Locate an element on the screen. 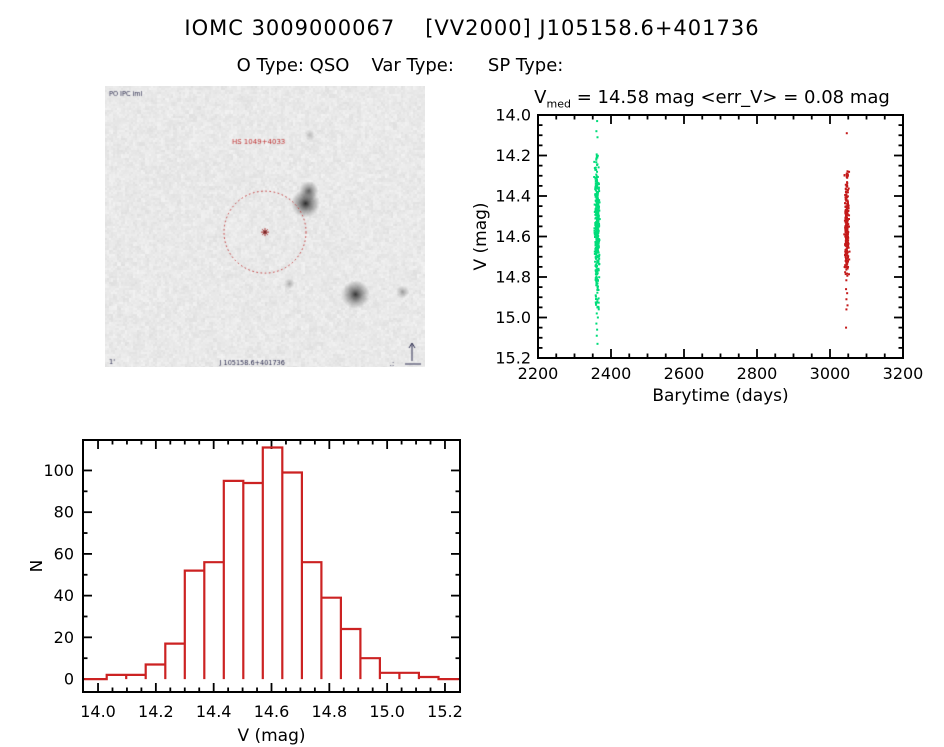 The width and height of the screenshot is (944, 747). lightcurve-title: Vmed = 14.58 mag <err_V> = 0.08 mag is located at coordinates (712, 99).